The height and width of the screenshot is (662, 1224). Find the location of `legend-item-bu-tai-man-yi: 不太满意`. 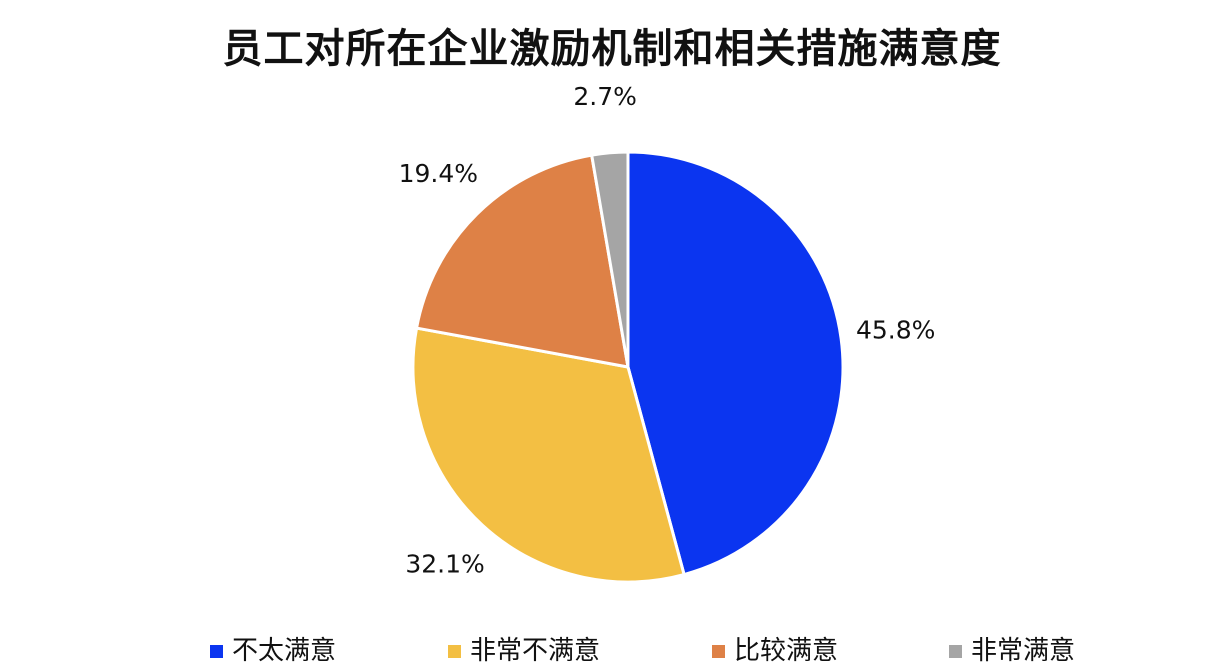

legend-item-bu-tai-man-yi: 不太满意 is located at coordinates (273, 647).